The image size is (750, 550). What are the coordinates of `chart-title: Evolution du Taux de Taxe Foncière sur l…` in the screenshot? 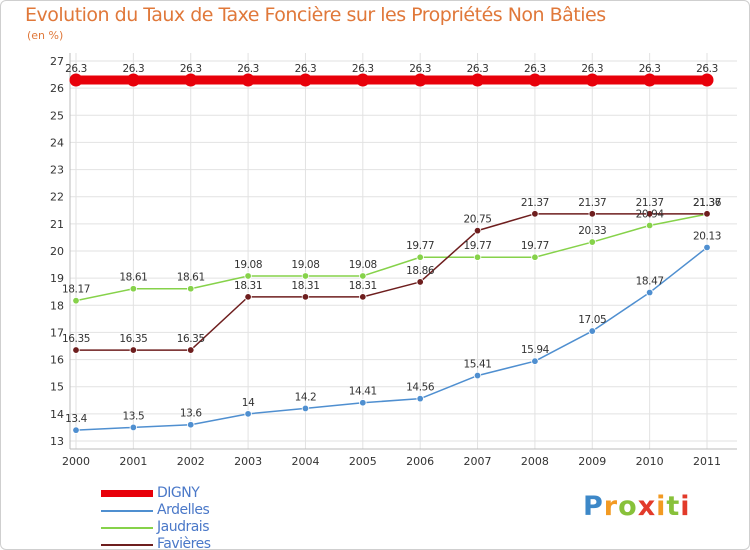 It's located at (315, 15).